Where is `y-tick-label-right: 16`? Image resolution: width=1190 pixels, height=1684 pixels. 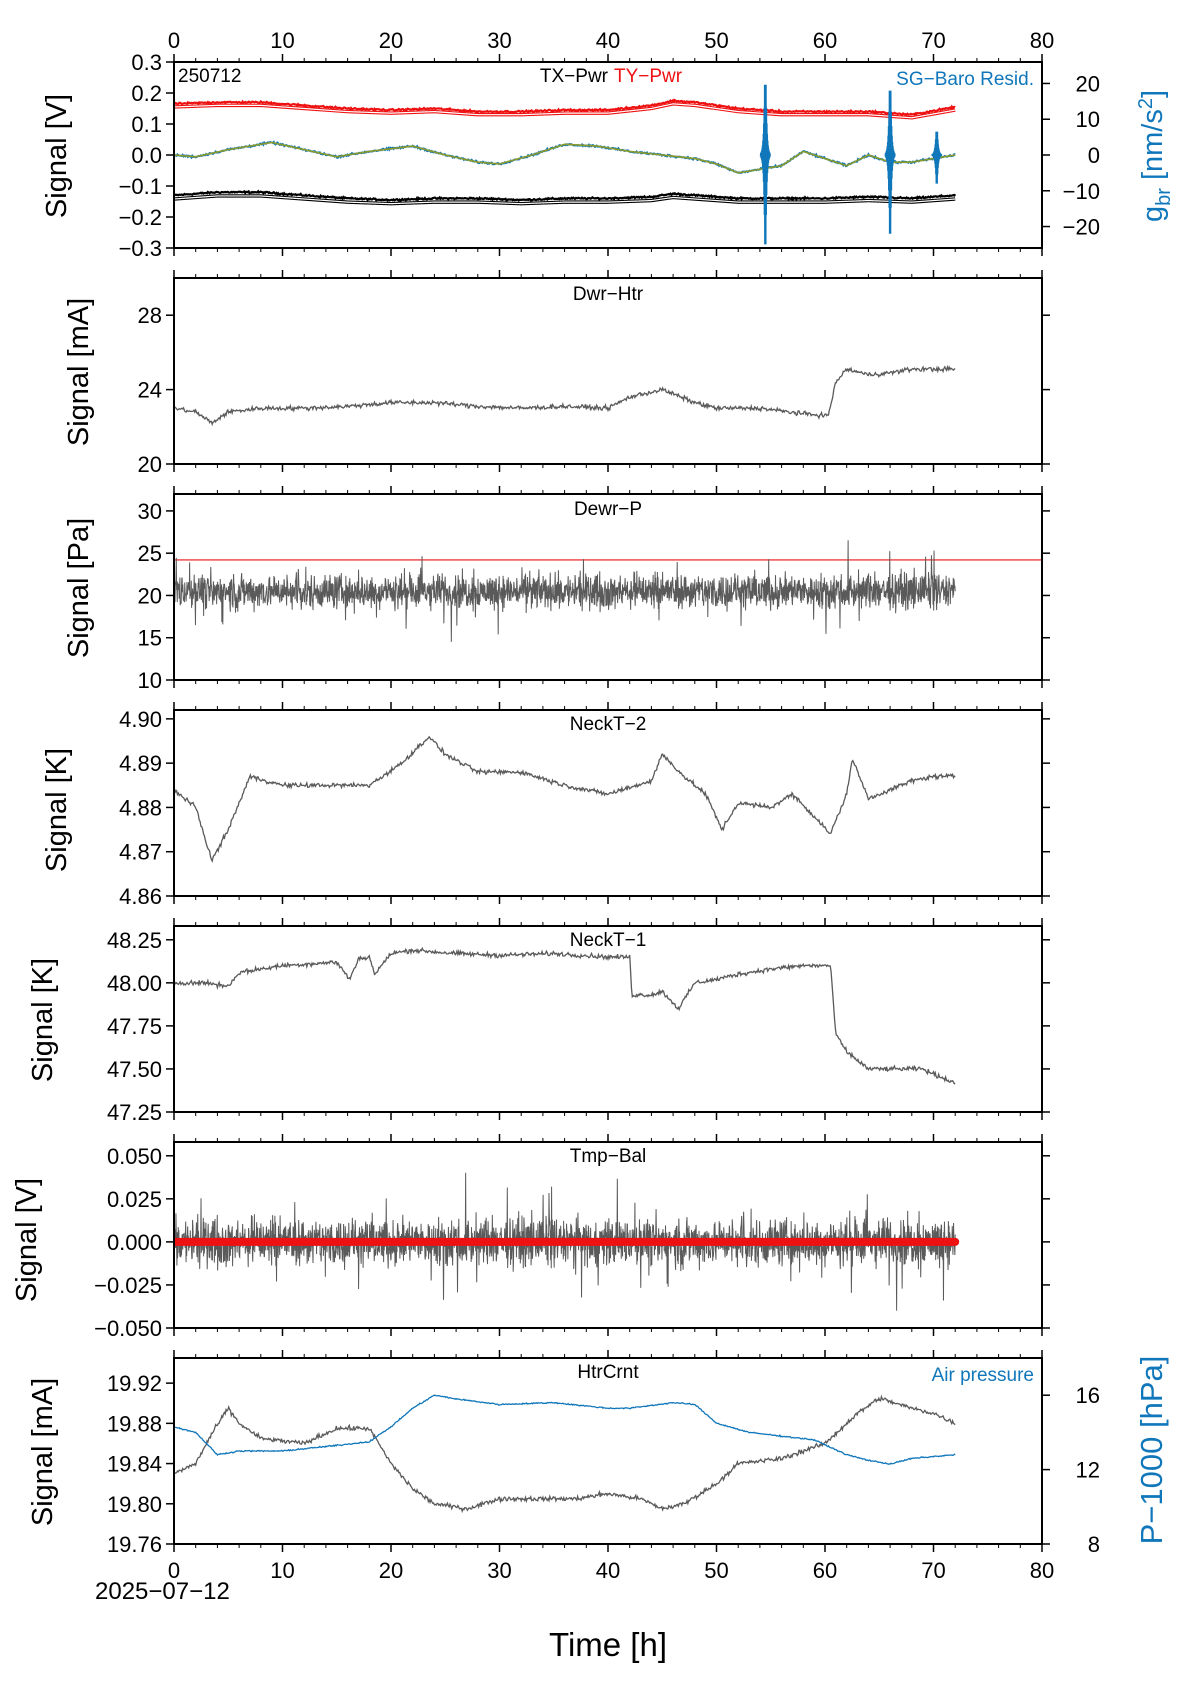 y-tick-label-right: 16 is located at coordinates (1088, 1395).